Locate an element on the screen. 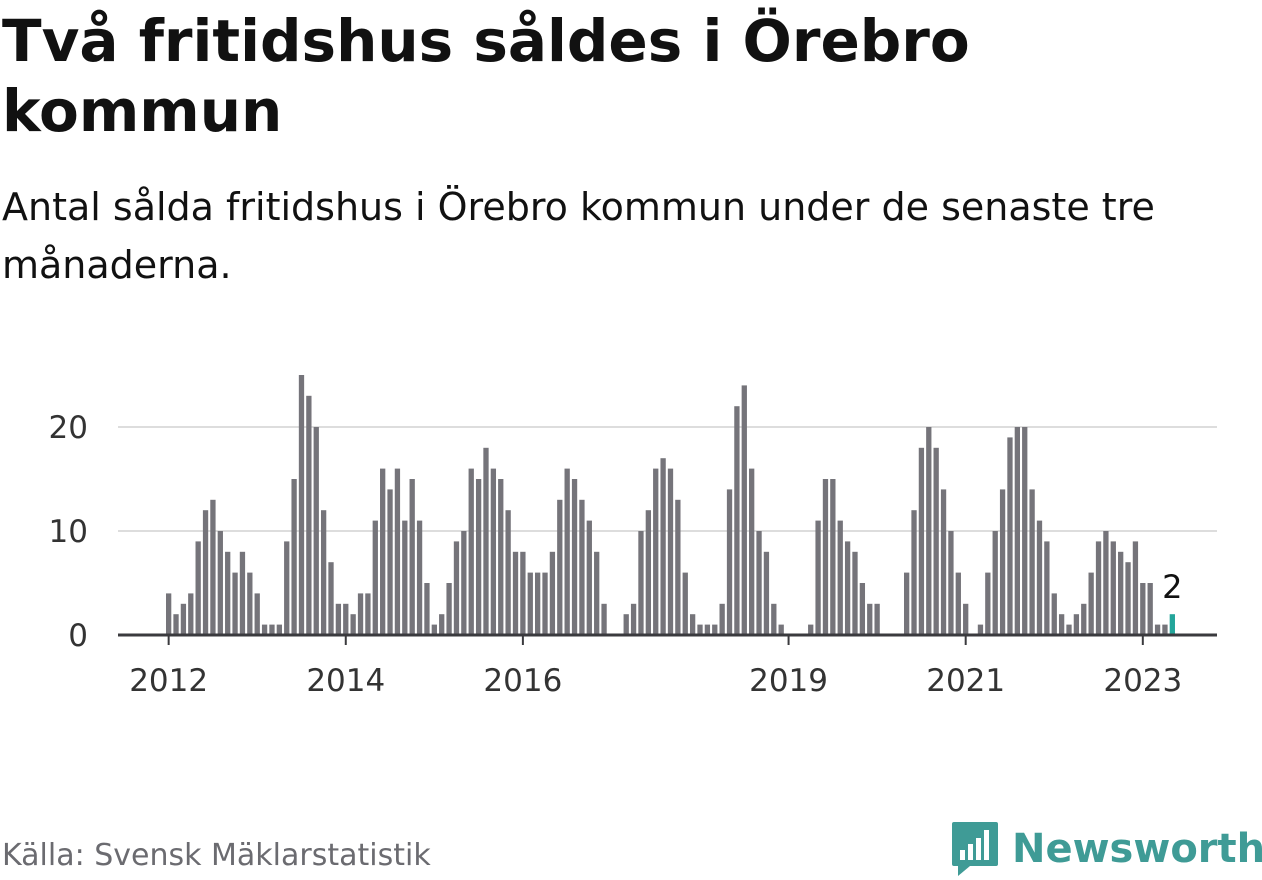 The height and width of the screenshot is (880, 1262). x-tick-label: 2023 is located at coordinates (1142, 681).